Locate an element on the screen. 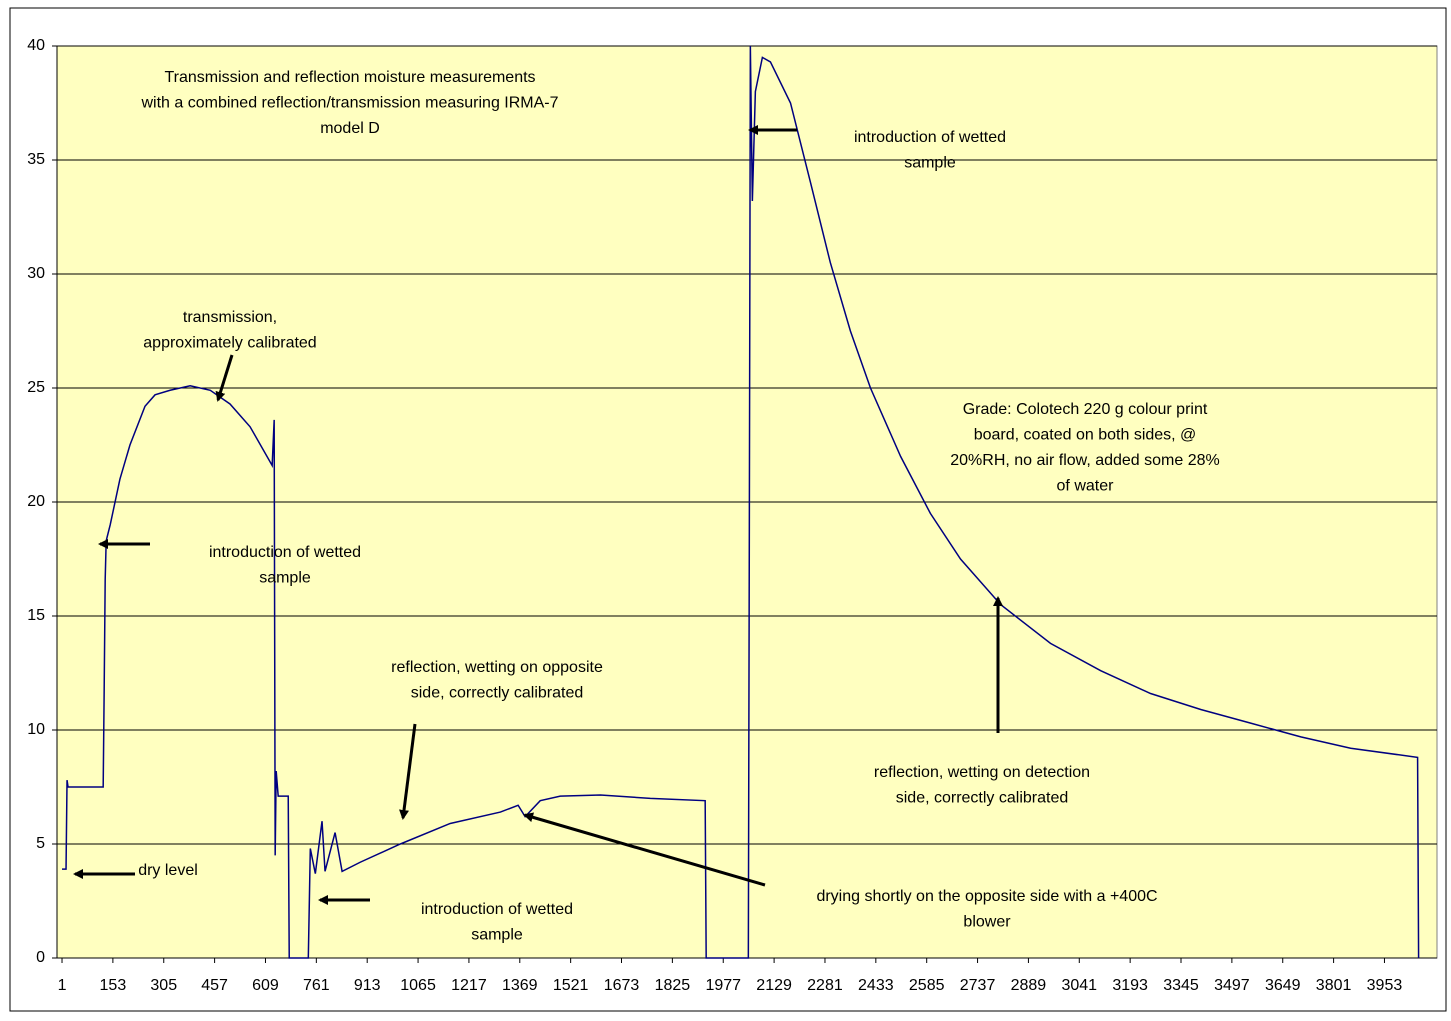  y-tick-label: 30 is located at coordinates (36, 273).